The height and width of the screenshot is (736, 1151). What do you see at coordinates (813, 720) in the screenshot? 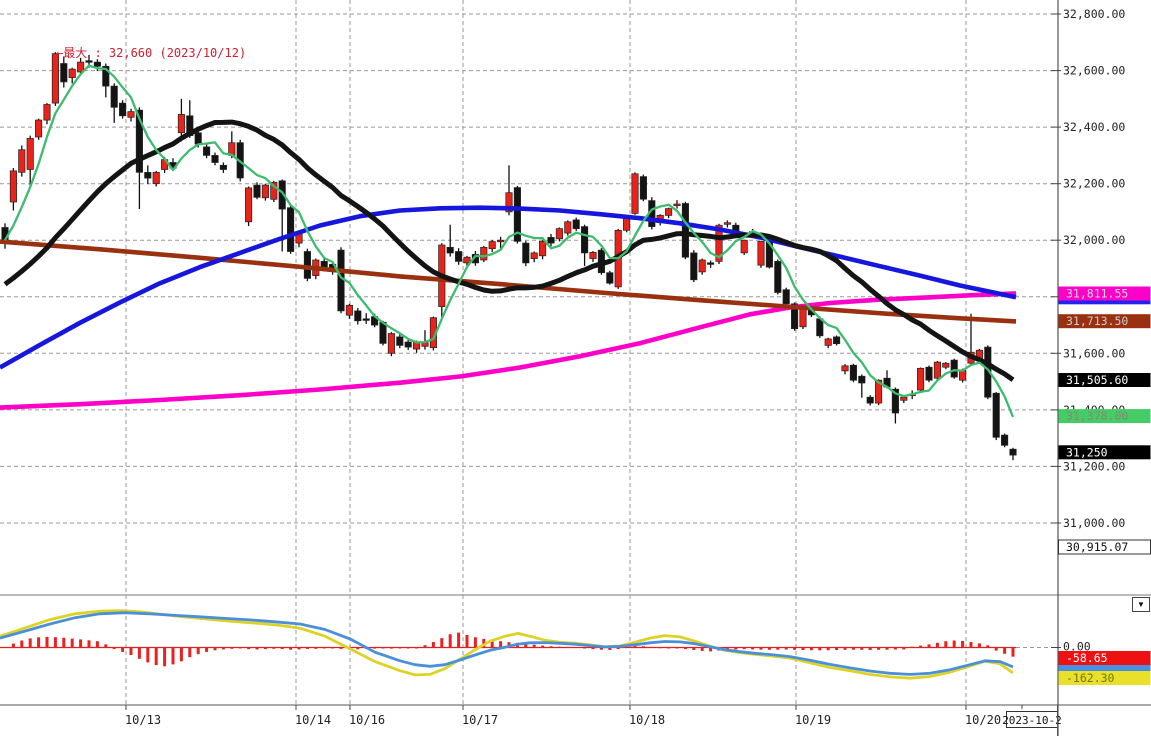
I see `date-label: 10/19` at bounding box center [813, 720].